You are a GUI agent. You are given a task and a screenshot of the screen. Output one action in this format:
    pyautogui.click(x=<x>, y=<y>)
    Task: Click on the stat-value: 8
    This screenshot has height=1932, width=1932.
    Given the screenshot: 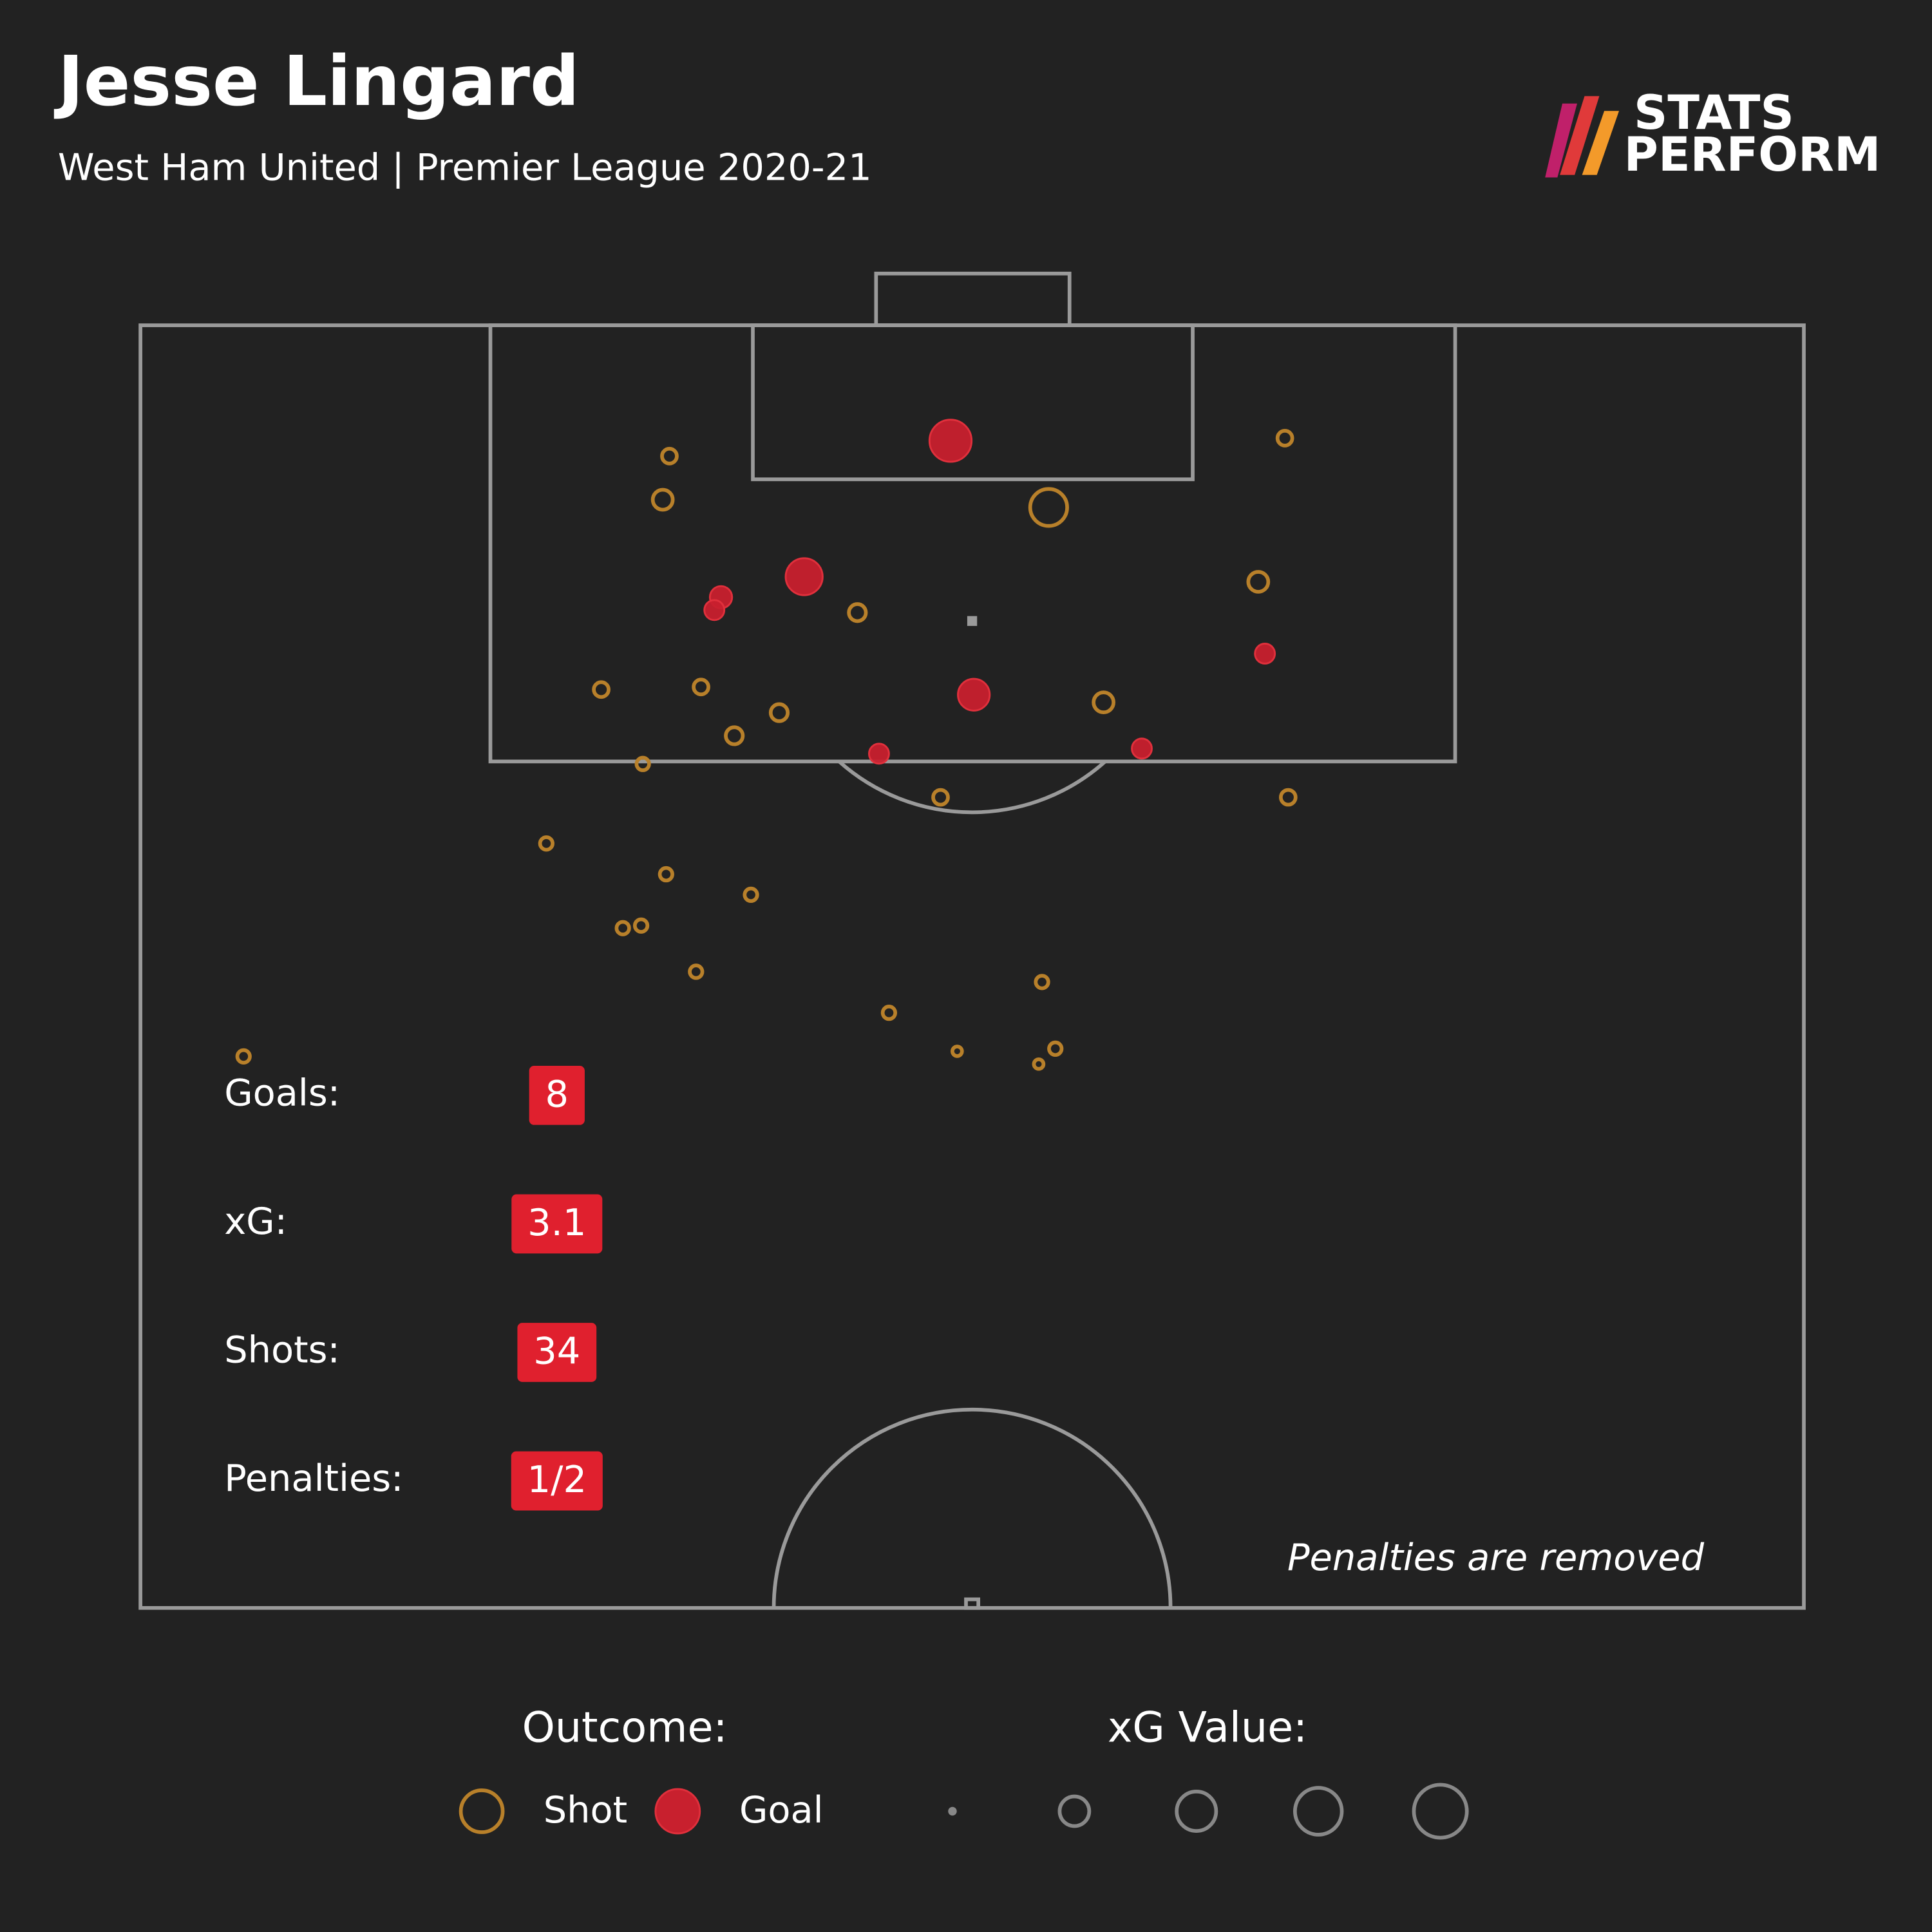 What is the action you would take?
    pyautogui.click(x=557, y=1093)
    